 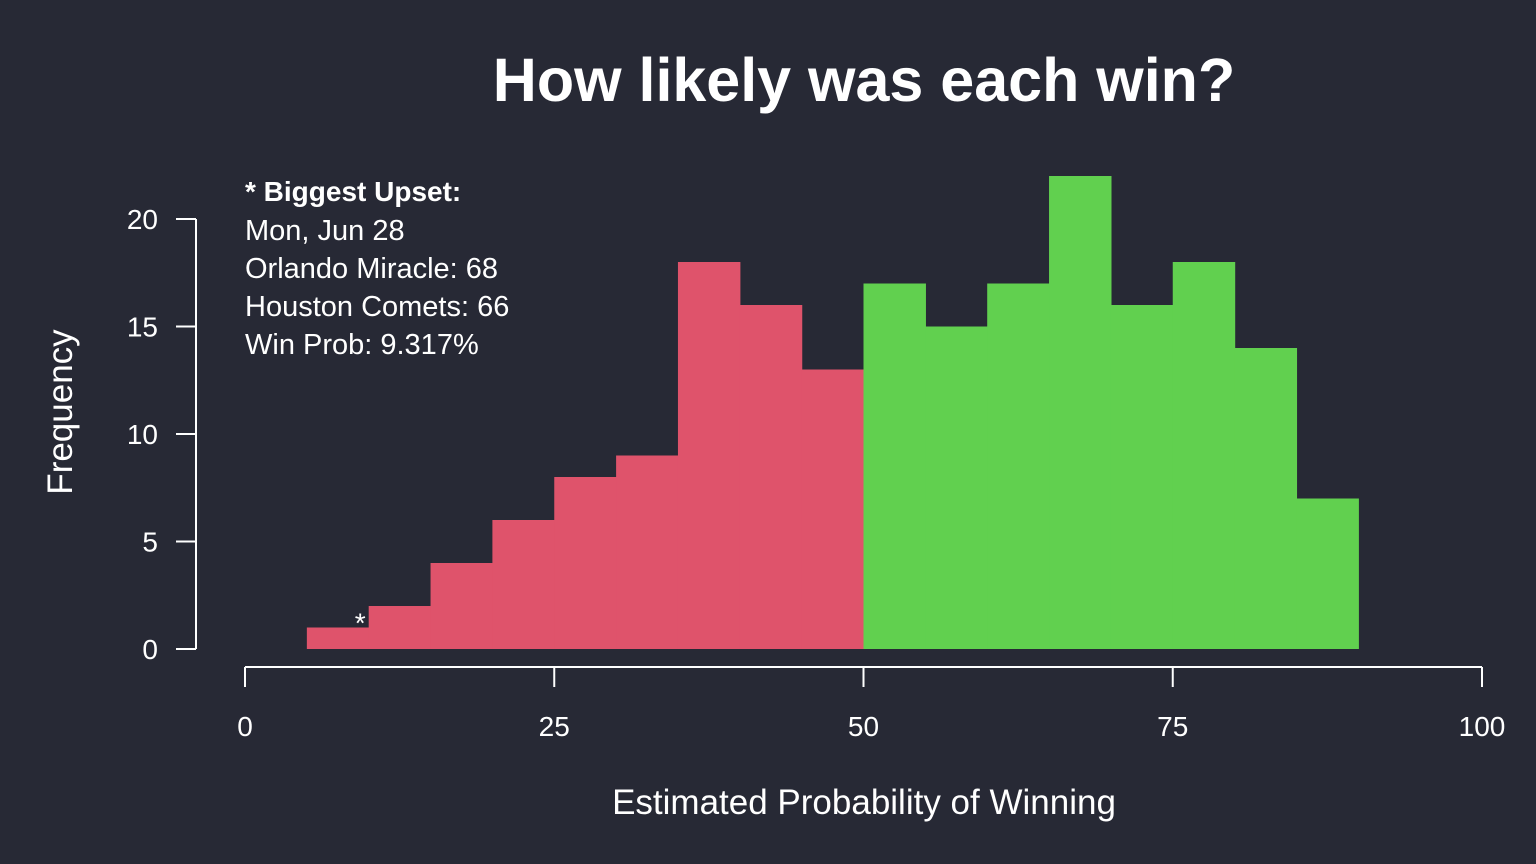 I want to click on annotation-win-prob: Win Prob: 9.317%, so click(x=362, y=345).